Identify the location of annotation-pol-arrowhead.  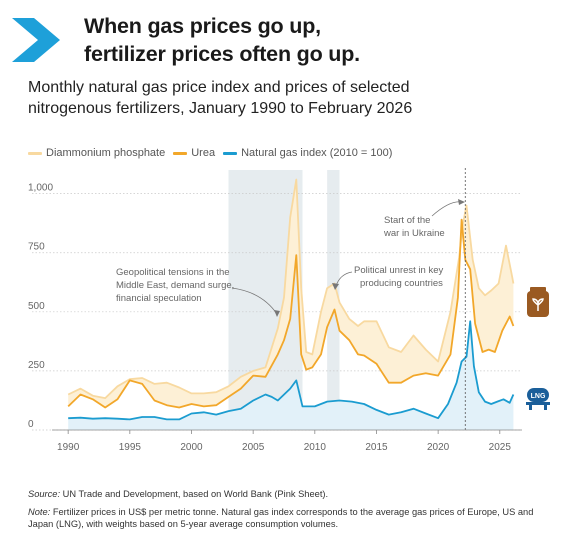
(335, 286).